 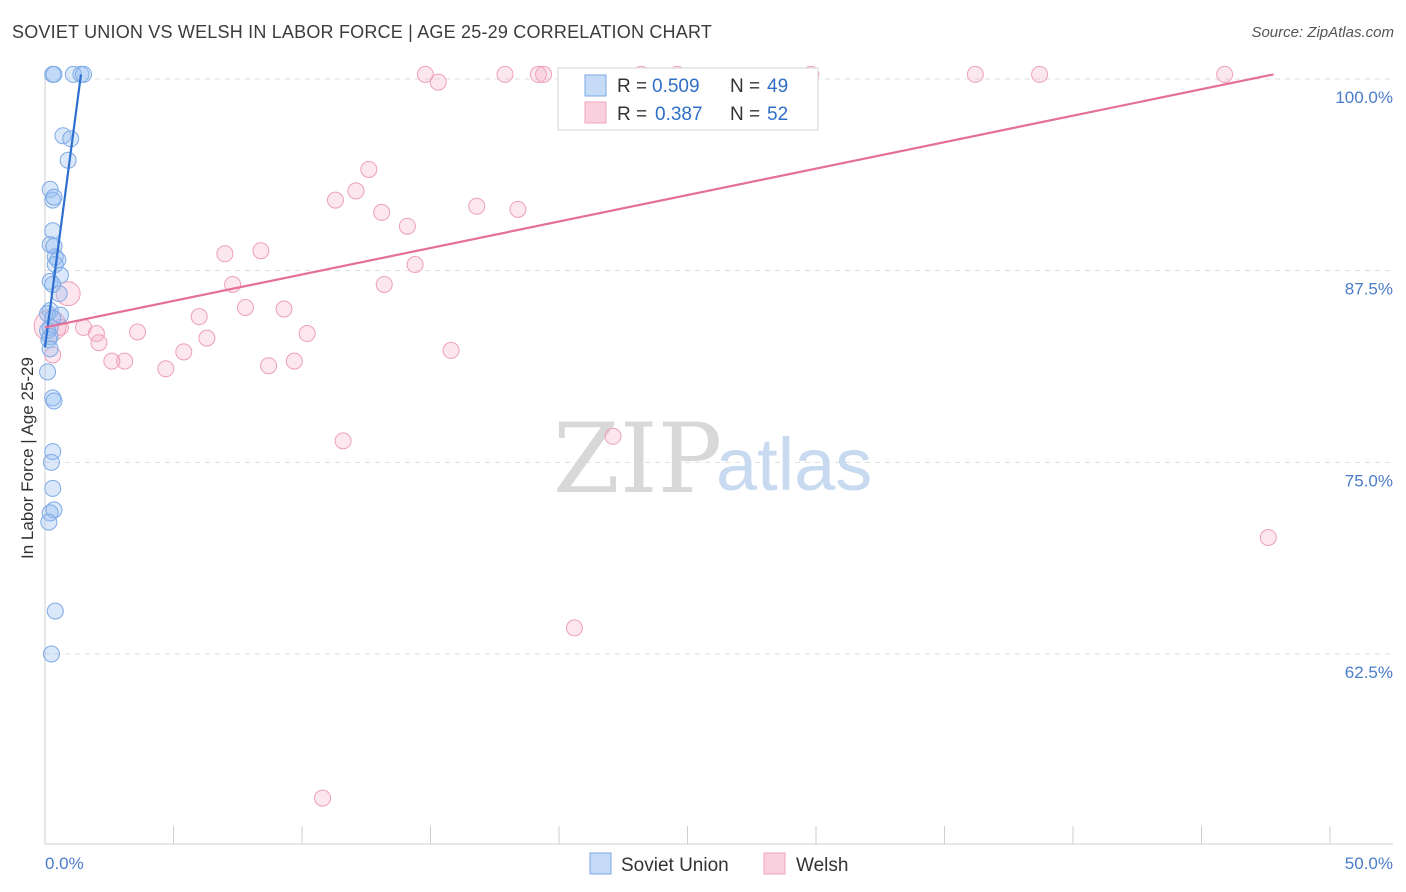 What do you see at coordinates (822, 865) in the screenshot?
I see `series-legend-label-welsh: Welsh` at bounding box center [822, 865].